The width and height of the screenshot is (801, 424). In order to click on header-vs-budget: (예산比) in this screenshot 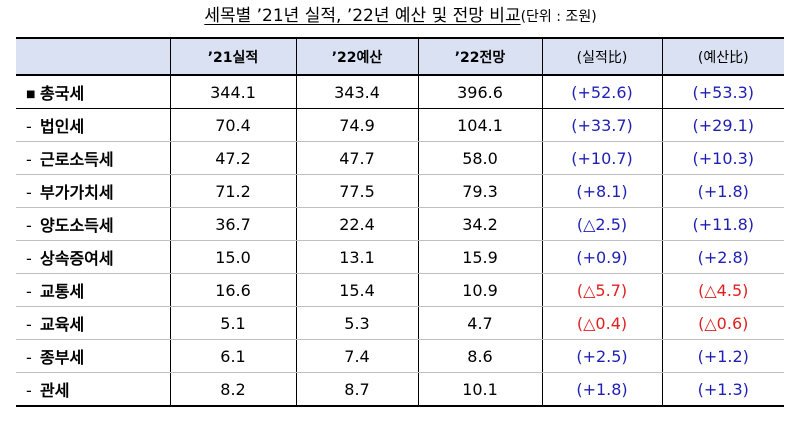, I will do `click(722, 56)`.